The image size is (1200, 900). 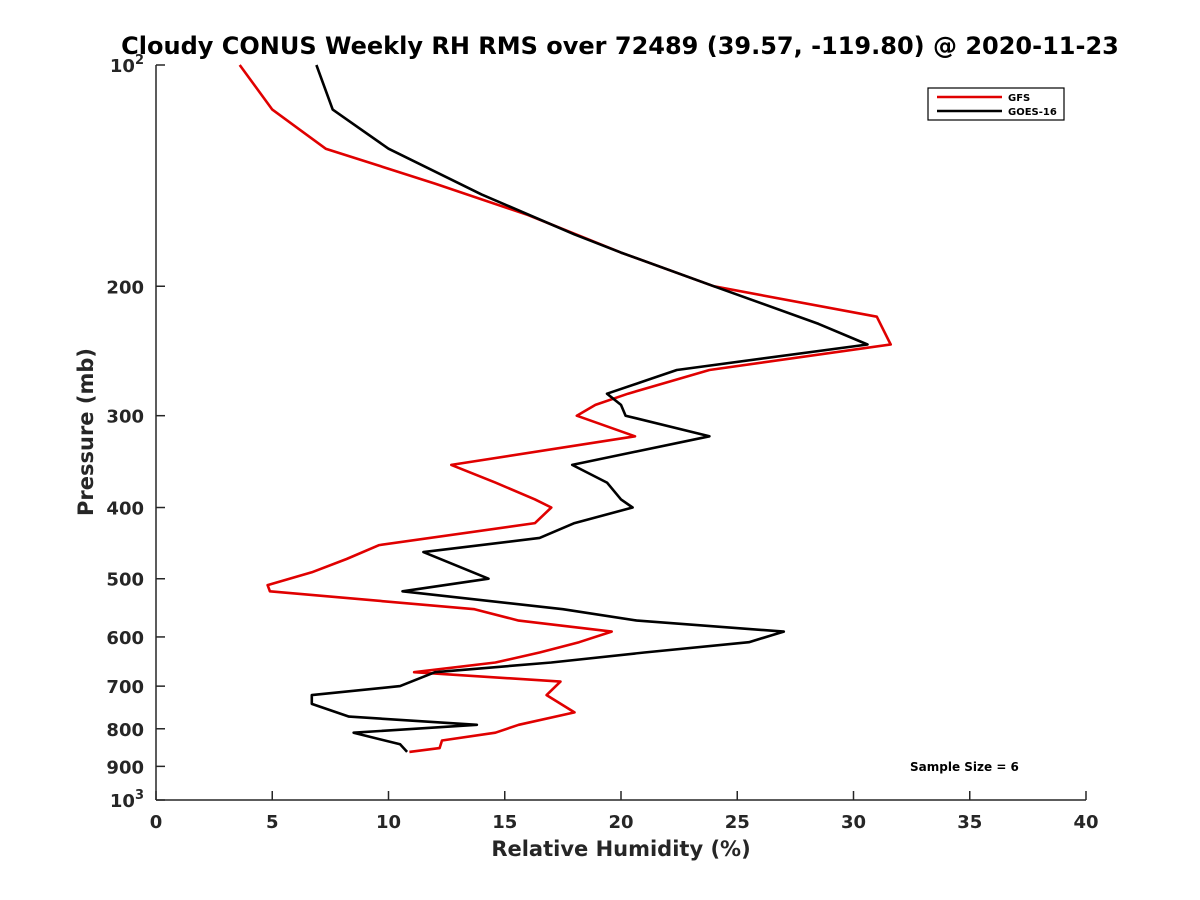 I want to click on x-tick-label: 0, so click(x=156, y=822).